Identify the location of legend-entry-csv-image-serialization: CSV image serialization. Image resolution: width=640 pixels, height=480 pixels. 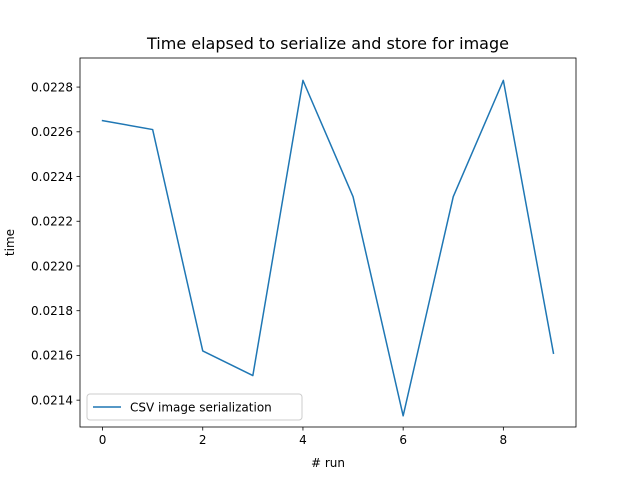
(201, 408).